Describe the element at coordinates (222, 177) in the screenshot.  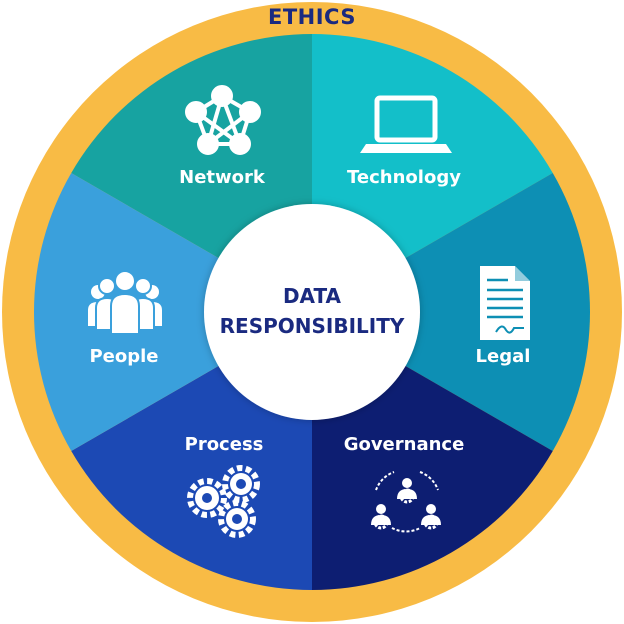
I see `network-label: Network` at that location.